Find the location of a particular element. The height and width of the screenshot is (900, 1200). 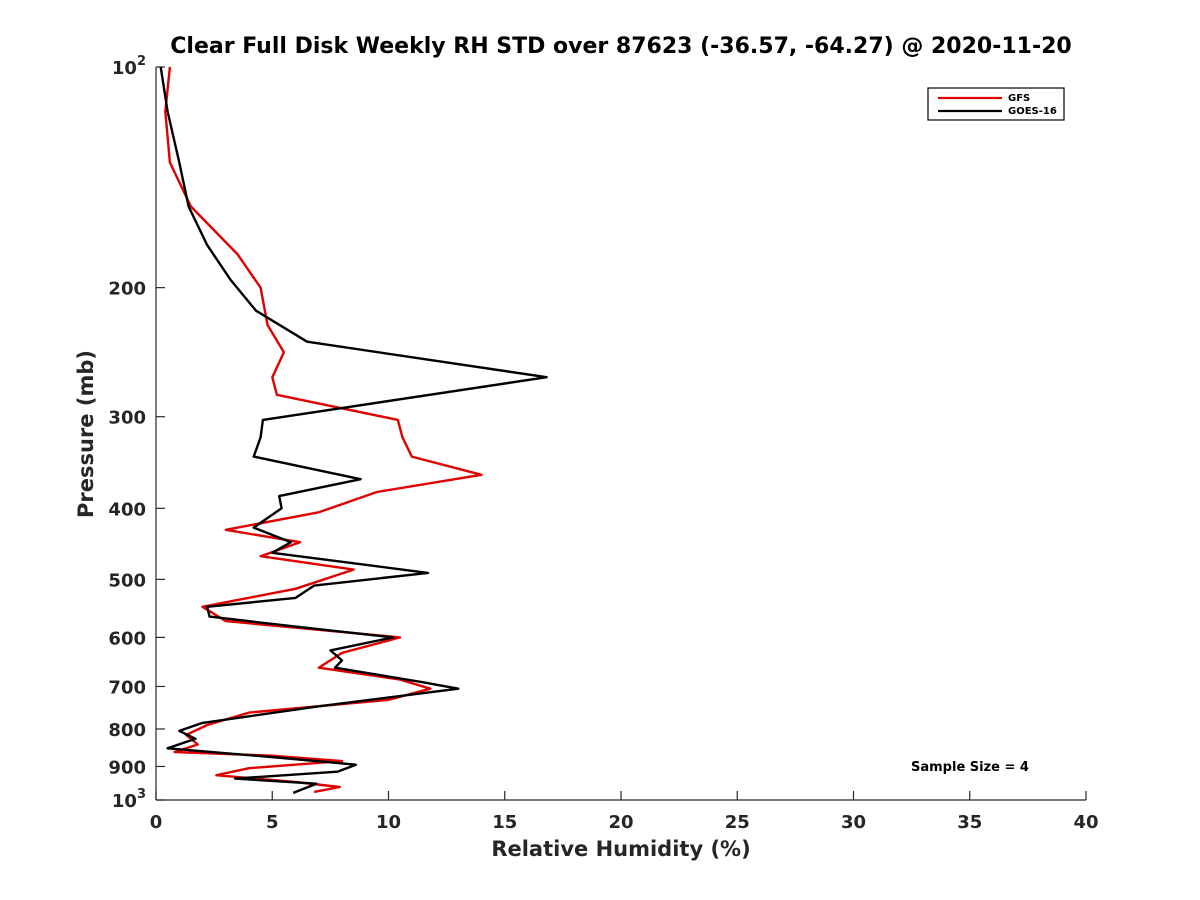

y-tick-label: 300 is located at coordinates (127, 418).